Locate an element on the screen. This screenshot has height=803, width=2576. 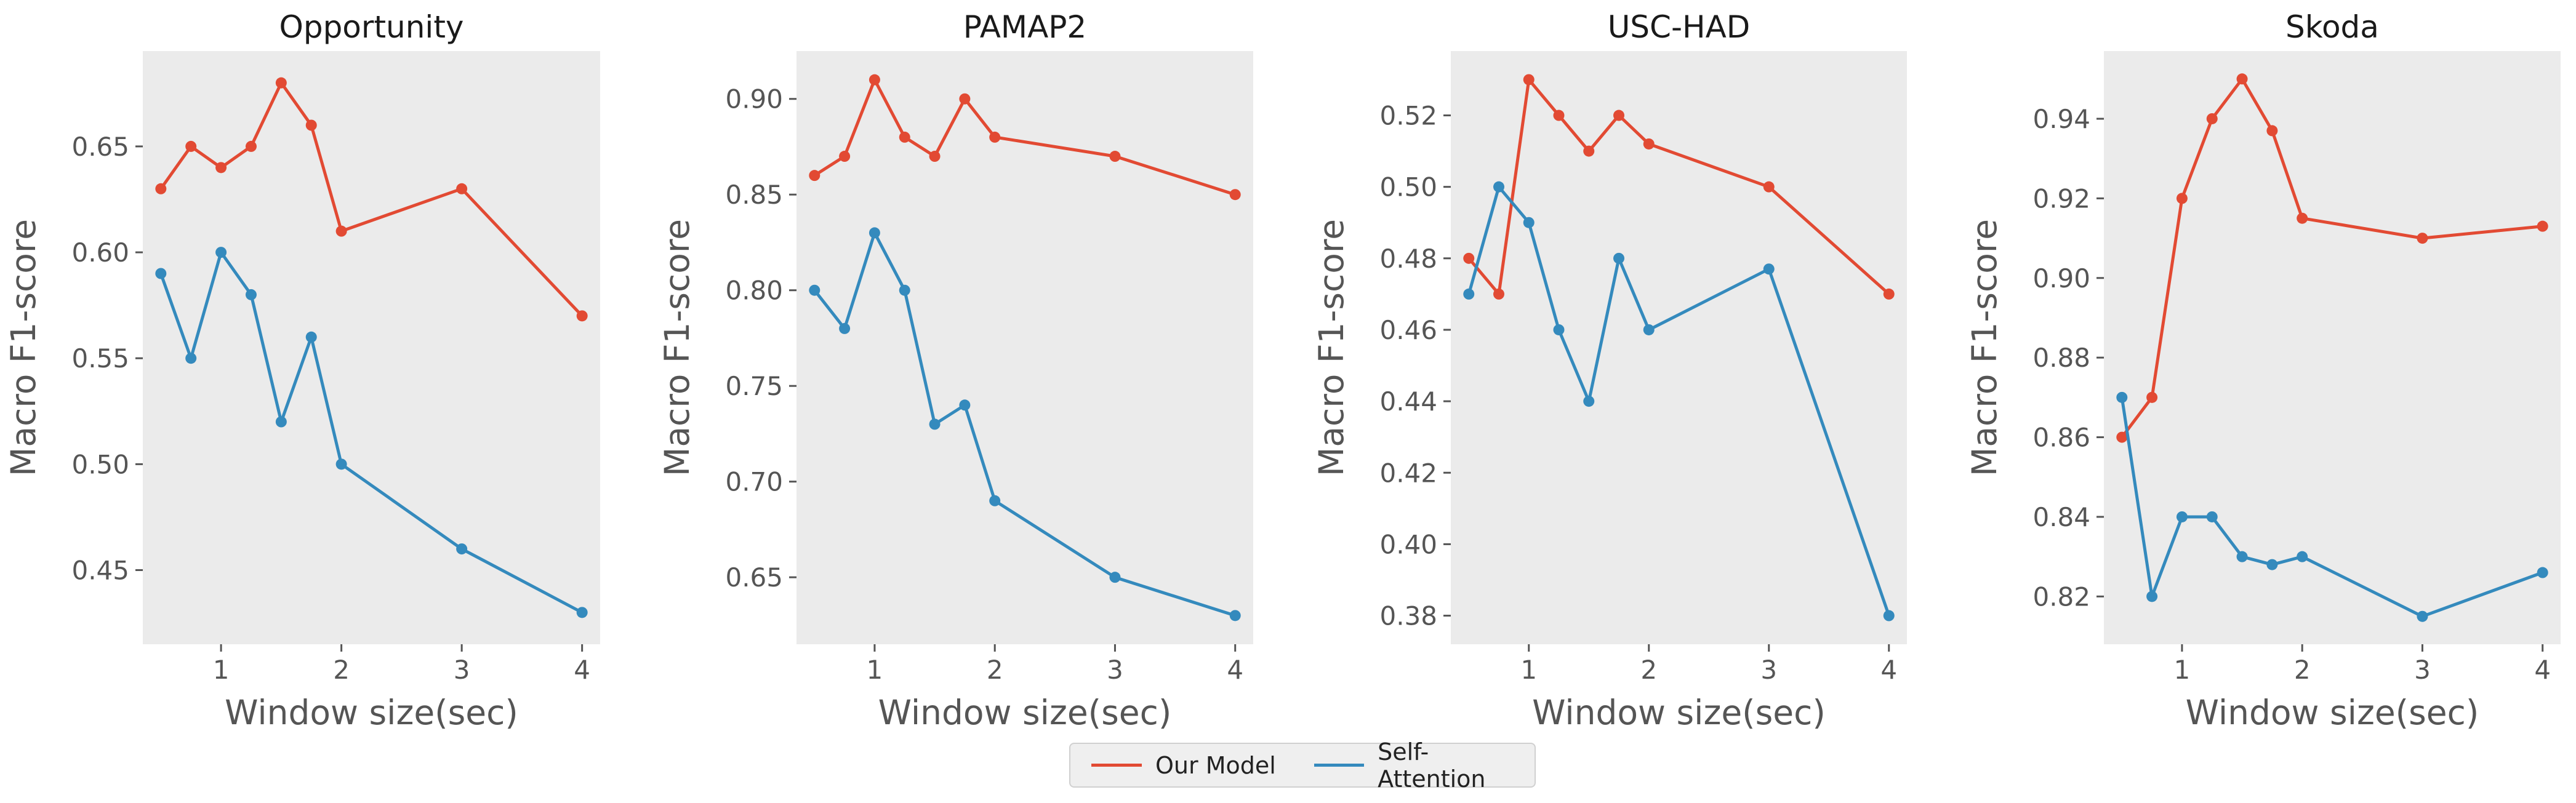
legend-item-our-model: Our Model is located at coordinates (1183, 765).